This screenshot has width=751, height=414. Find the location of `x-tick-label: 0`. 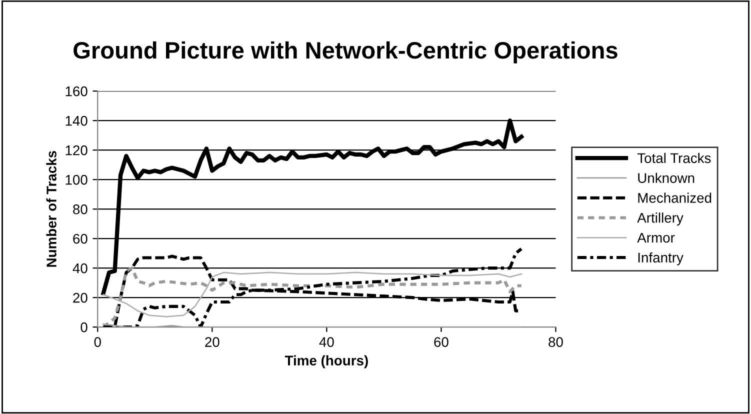

x-tick-label: 0 is located at coordinates (97, 342).